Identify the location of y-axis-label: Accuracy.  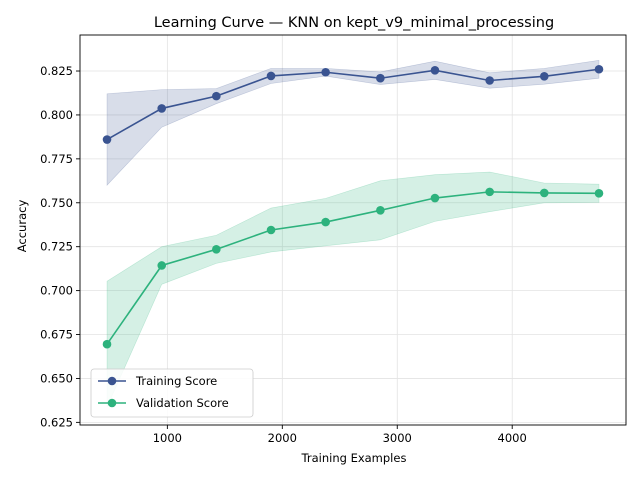
(22, 226).